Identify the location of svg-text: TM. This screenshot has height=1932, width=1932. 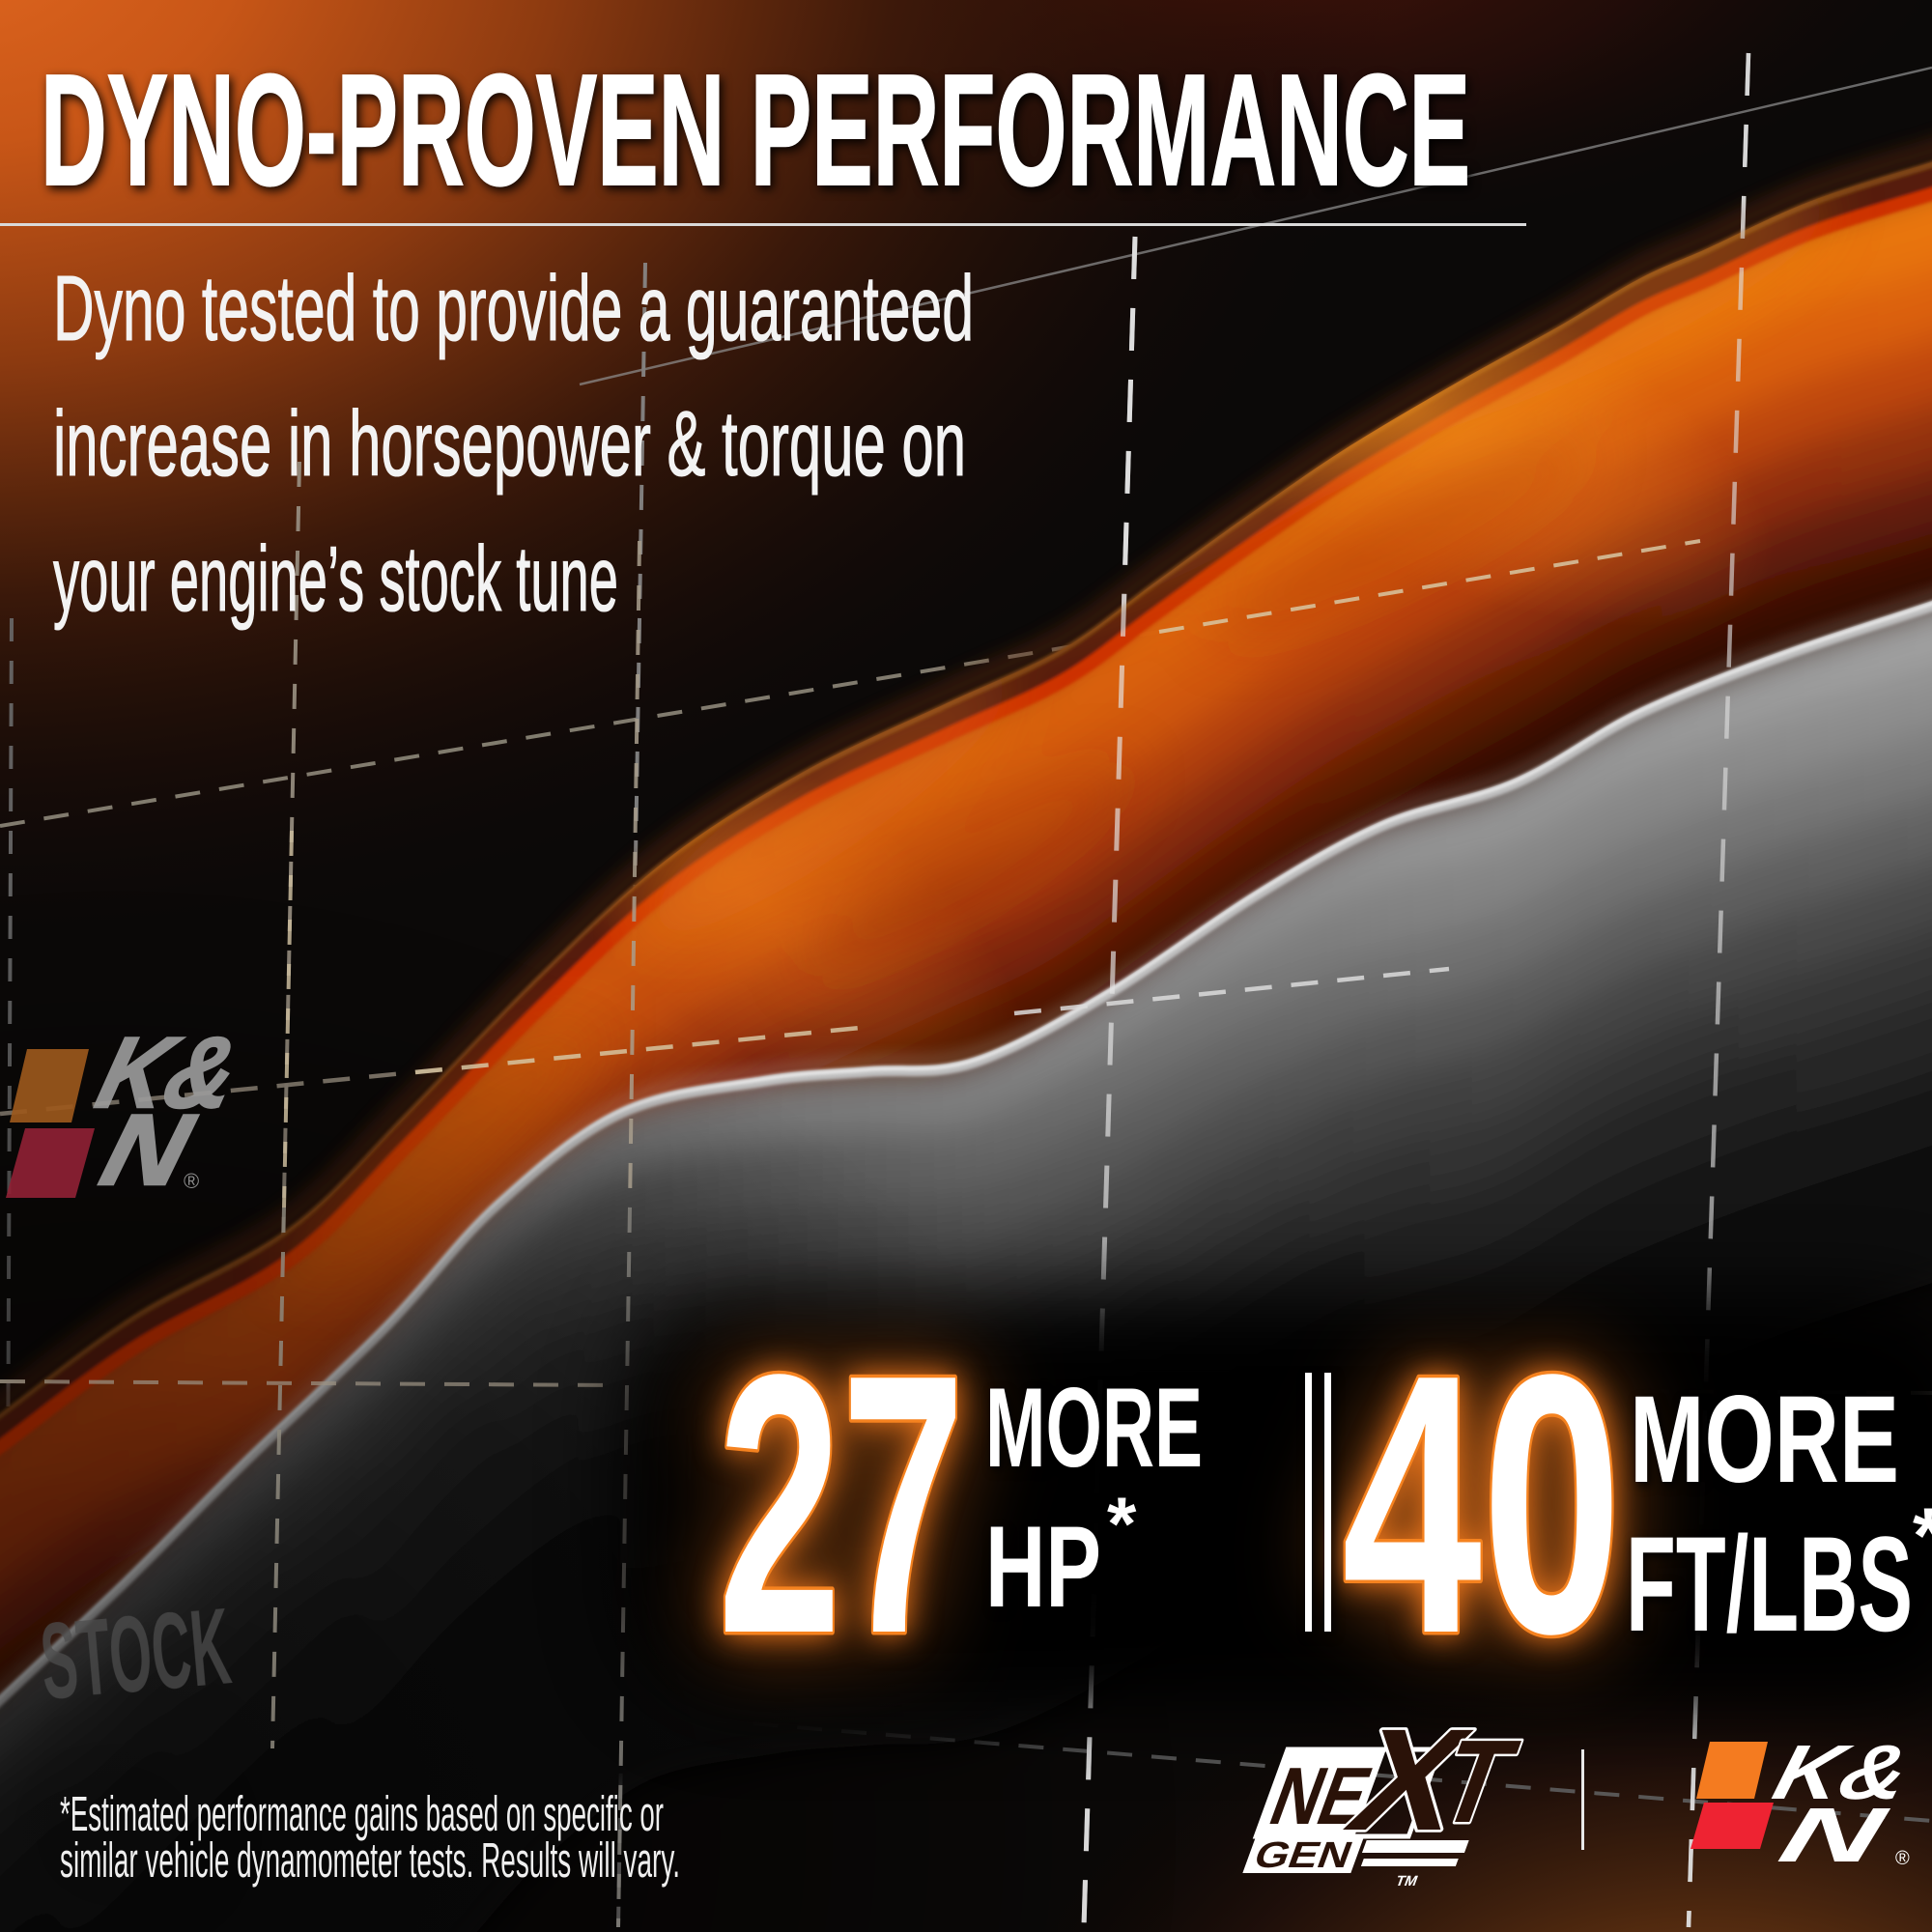
(1406, 1881).